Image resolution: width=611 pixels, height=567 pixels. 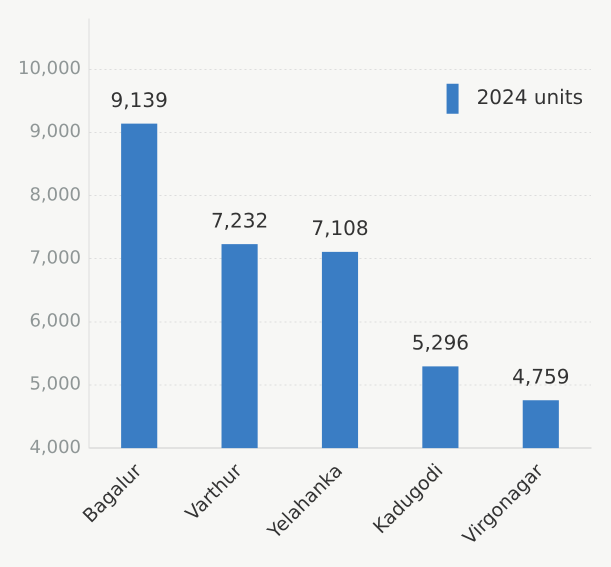 I want to click on data-label: 7,232, so click(x=239, y=220).